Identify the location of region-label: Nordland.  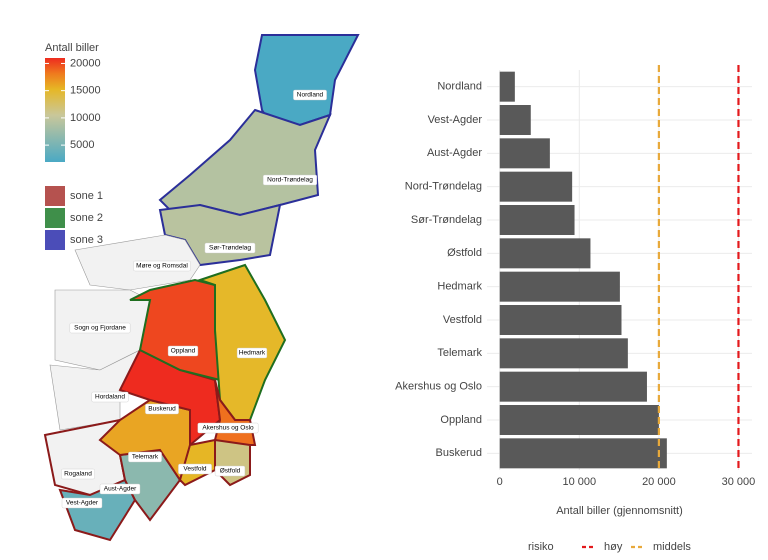
(310, 95).